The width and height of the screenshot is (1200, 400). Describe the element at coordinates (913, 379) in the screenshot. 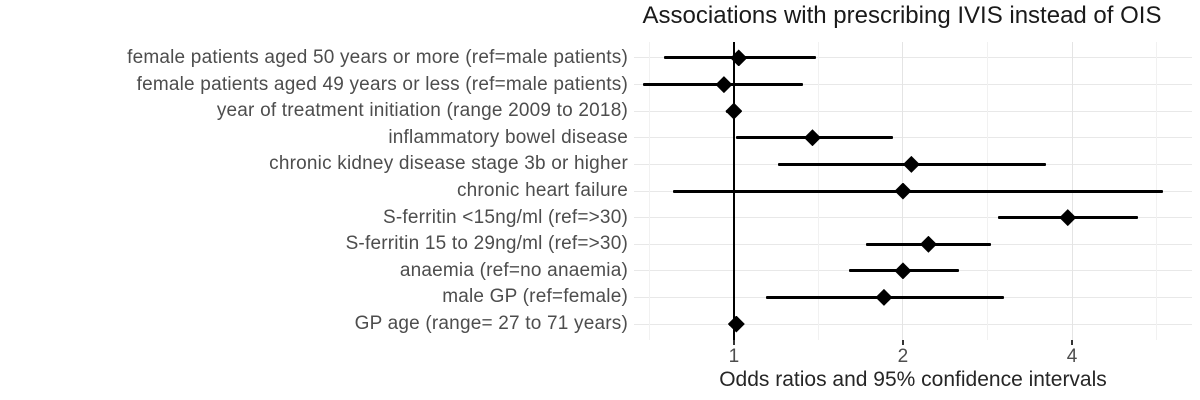

I see `x-axis-title: Odds ratios and 95% confidence intervals` at that location.